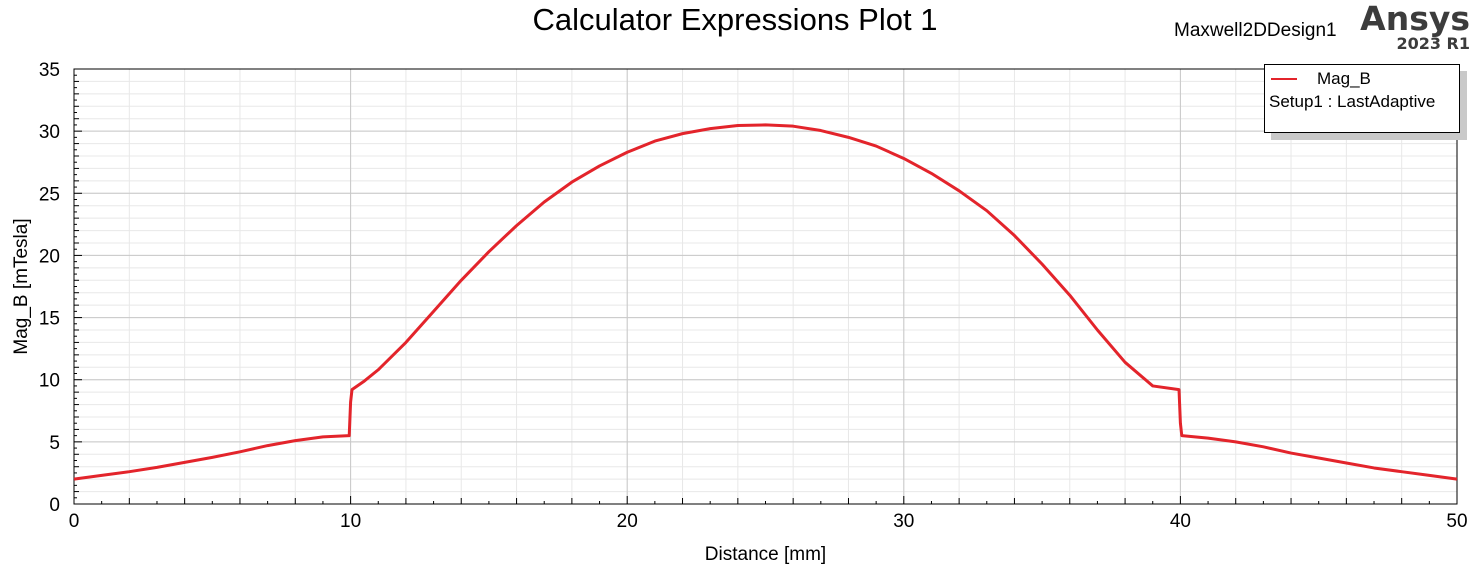 The image size is (1484, 570). I want to click on y-tick-label: 35, so click(49, 70).